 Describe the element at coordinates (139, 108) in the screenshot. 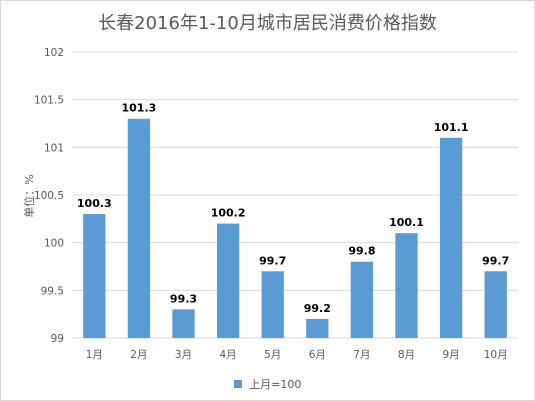

I see `data-label: 101.3` at that location.